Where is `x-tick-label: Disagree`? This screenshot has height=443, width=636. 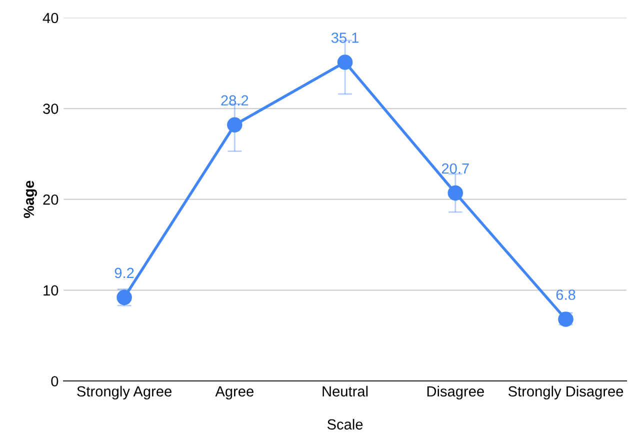
x-tick-label: Disagree is located at coordinates (455, 393).